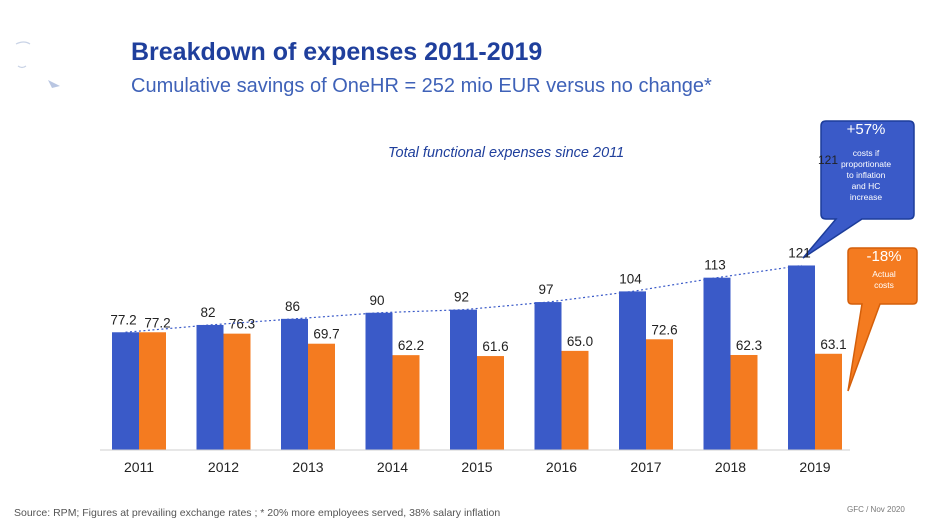 Image resolution: width=936 pixels, height=525 pixels. What do you see at coordinates (876, 509) in the screenshot?
I see `footer-reference: GFC / Nov 2020` at bounding box center [876, 509].